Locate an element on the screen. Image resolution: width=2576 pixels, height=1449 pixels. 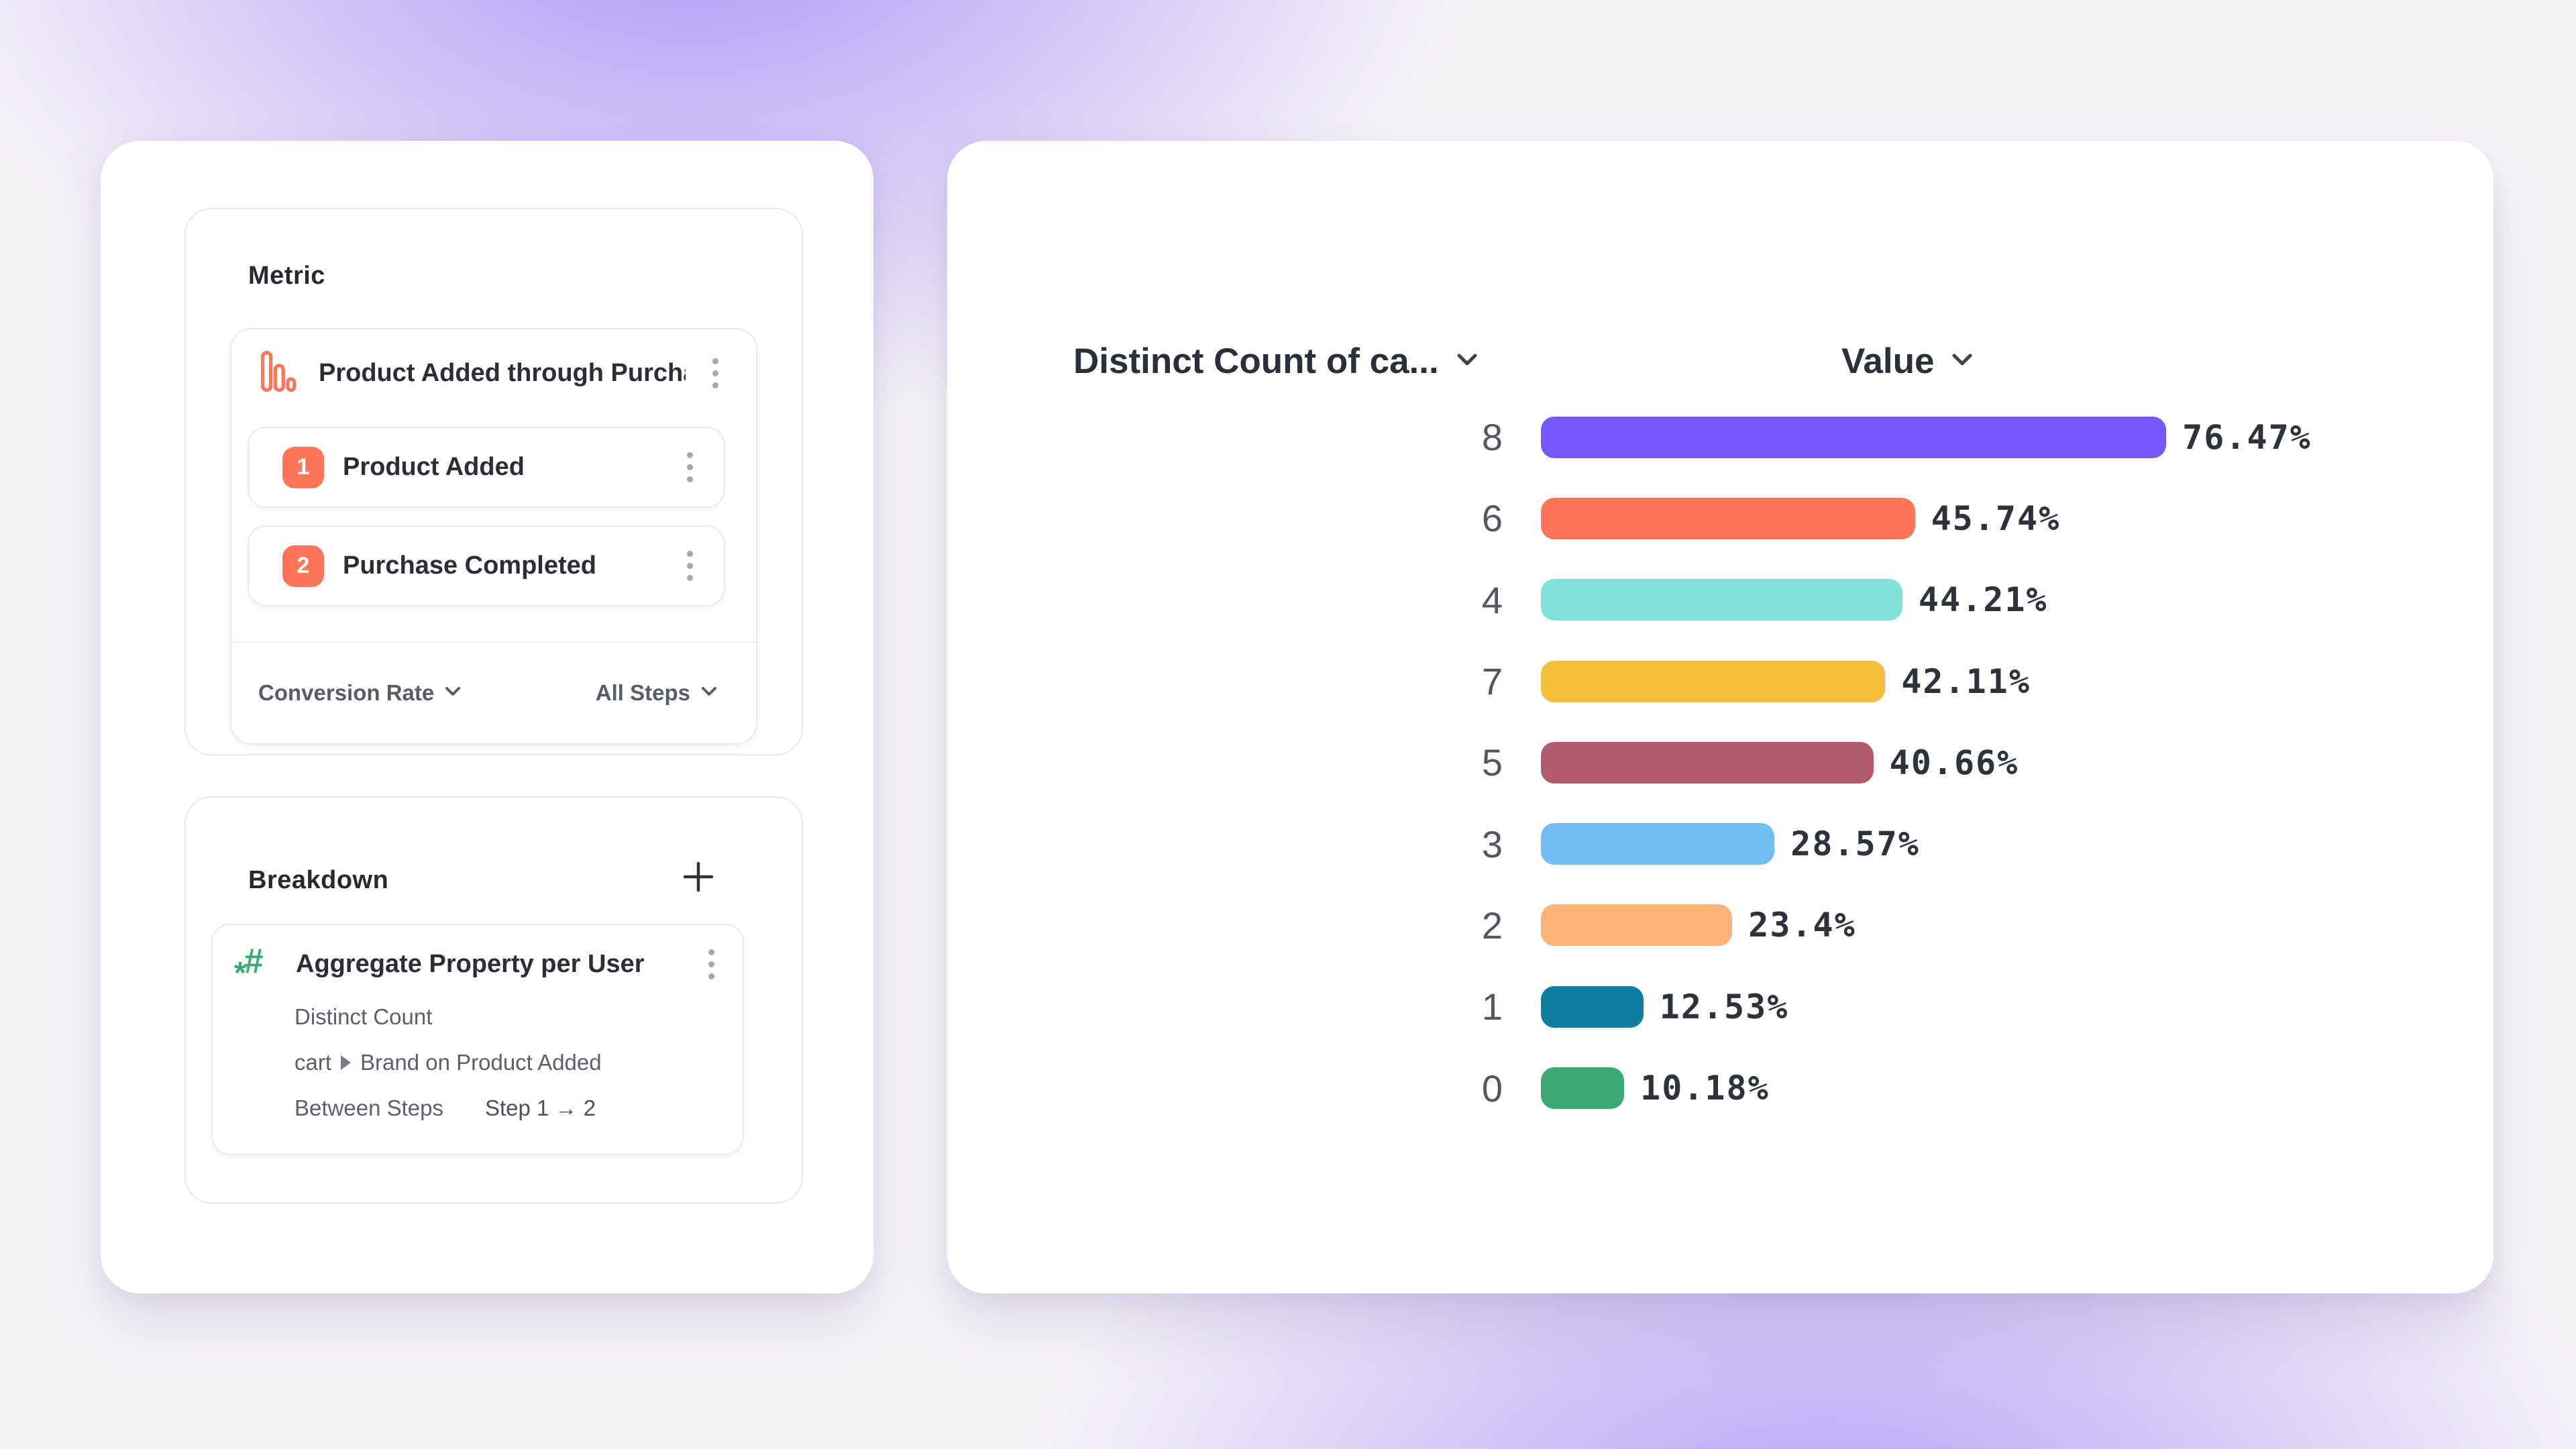
step-number-badge: 2 is located at coordinates (303, 566).